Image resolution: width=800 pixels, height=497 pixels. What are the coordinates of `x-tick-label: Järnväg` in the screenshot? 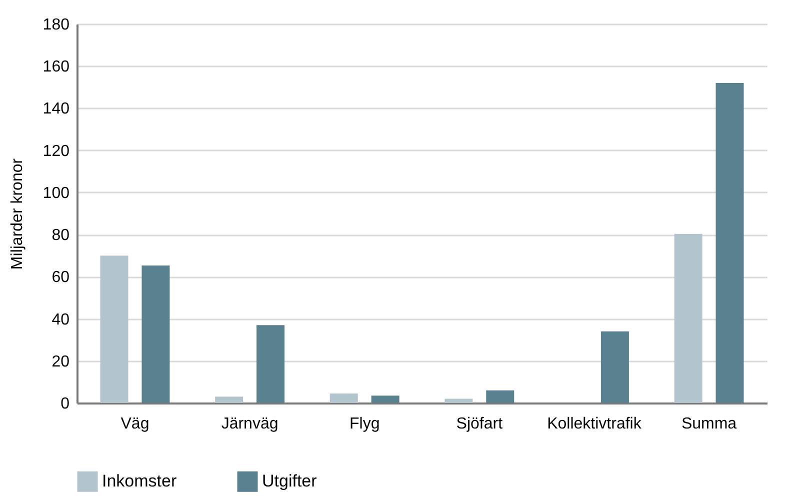 It's located at (249, 424).